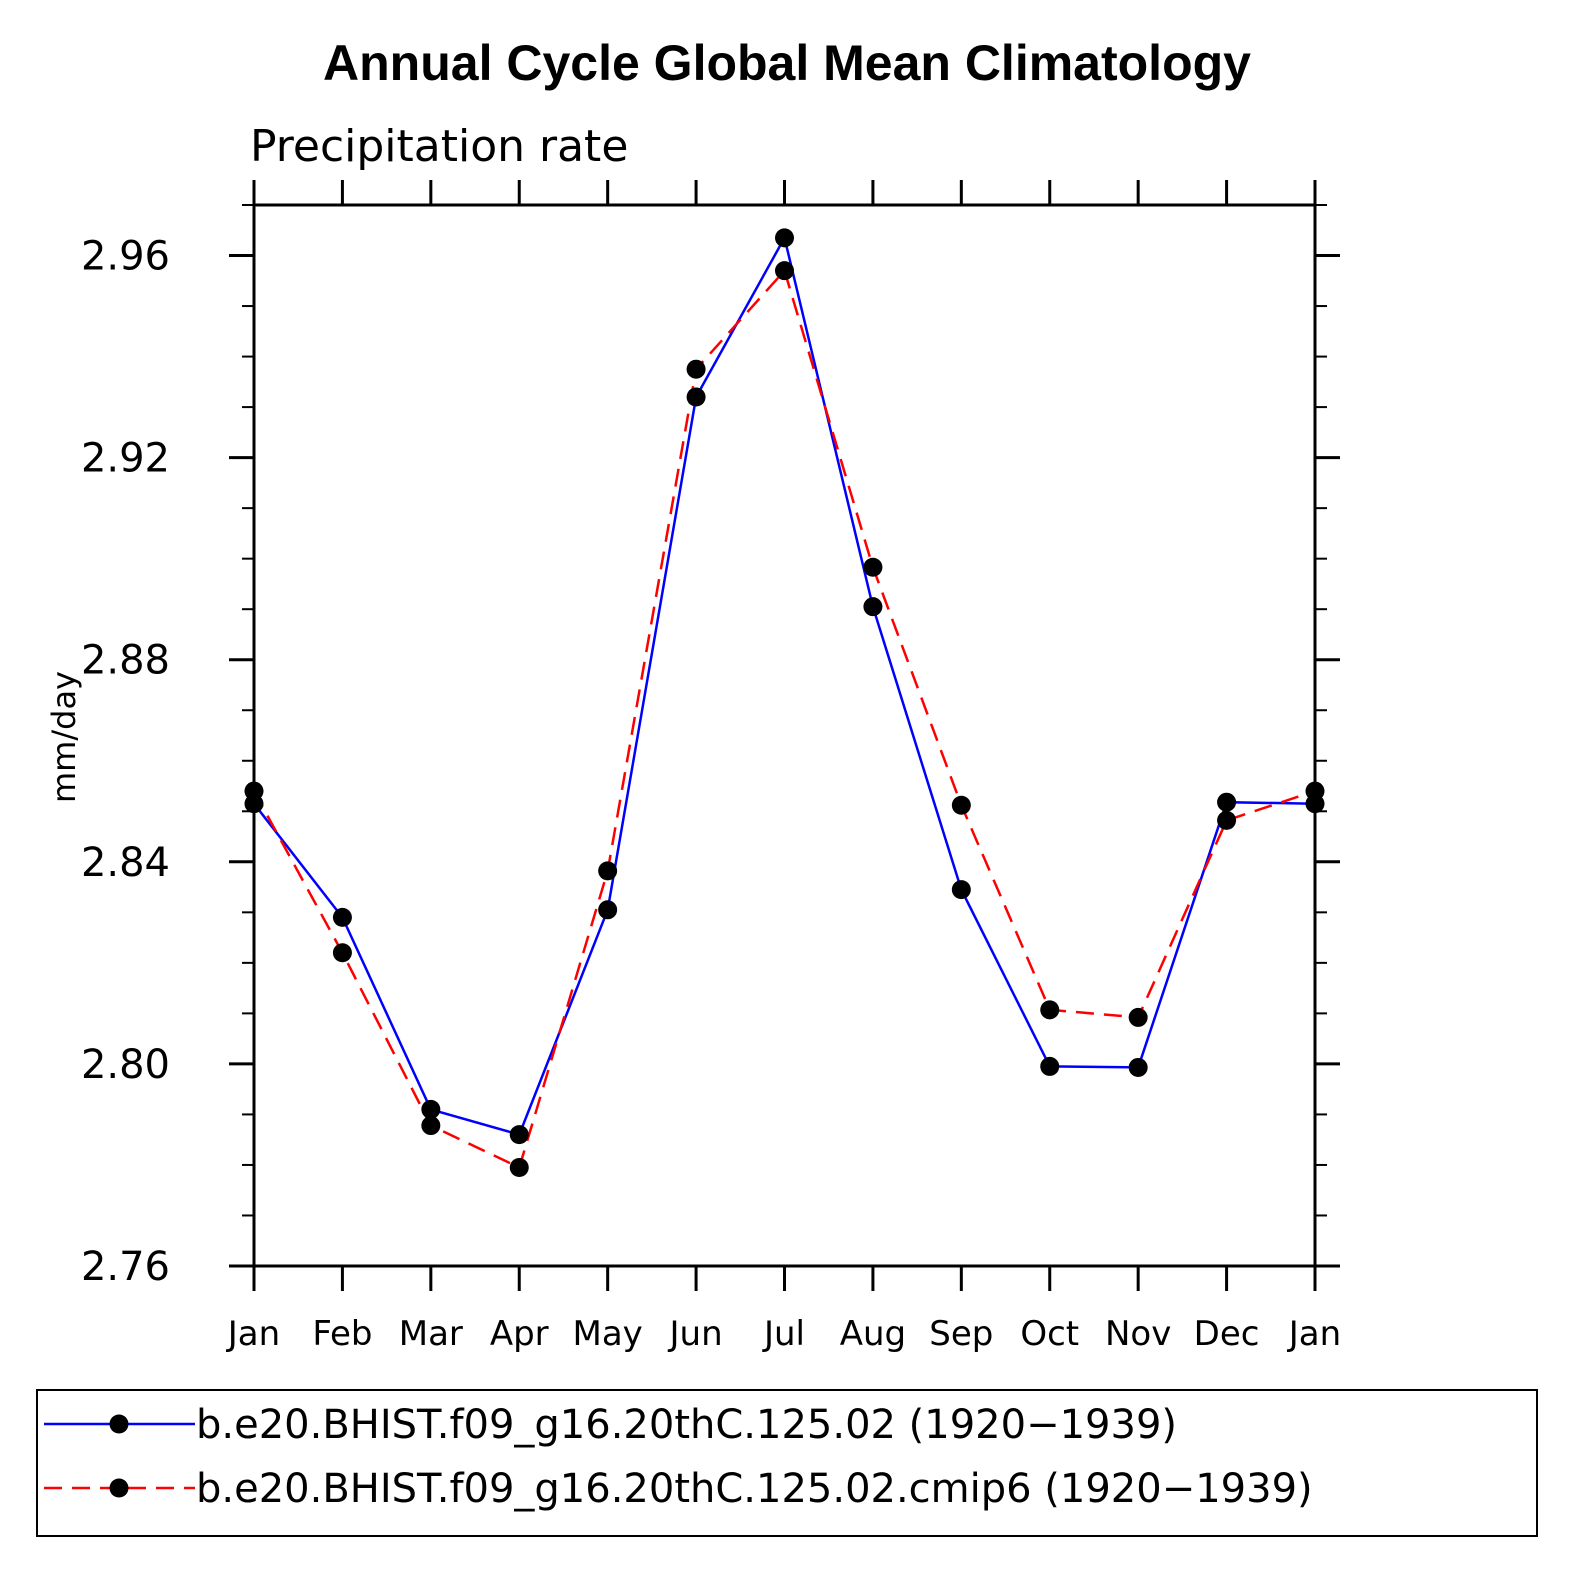 Image resolution: width=1574 pixels, height=1574 pixels. I want to click on x-tick-label: Mar, so click(431, 1334).